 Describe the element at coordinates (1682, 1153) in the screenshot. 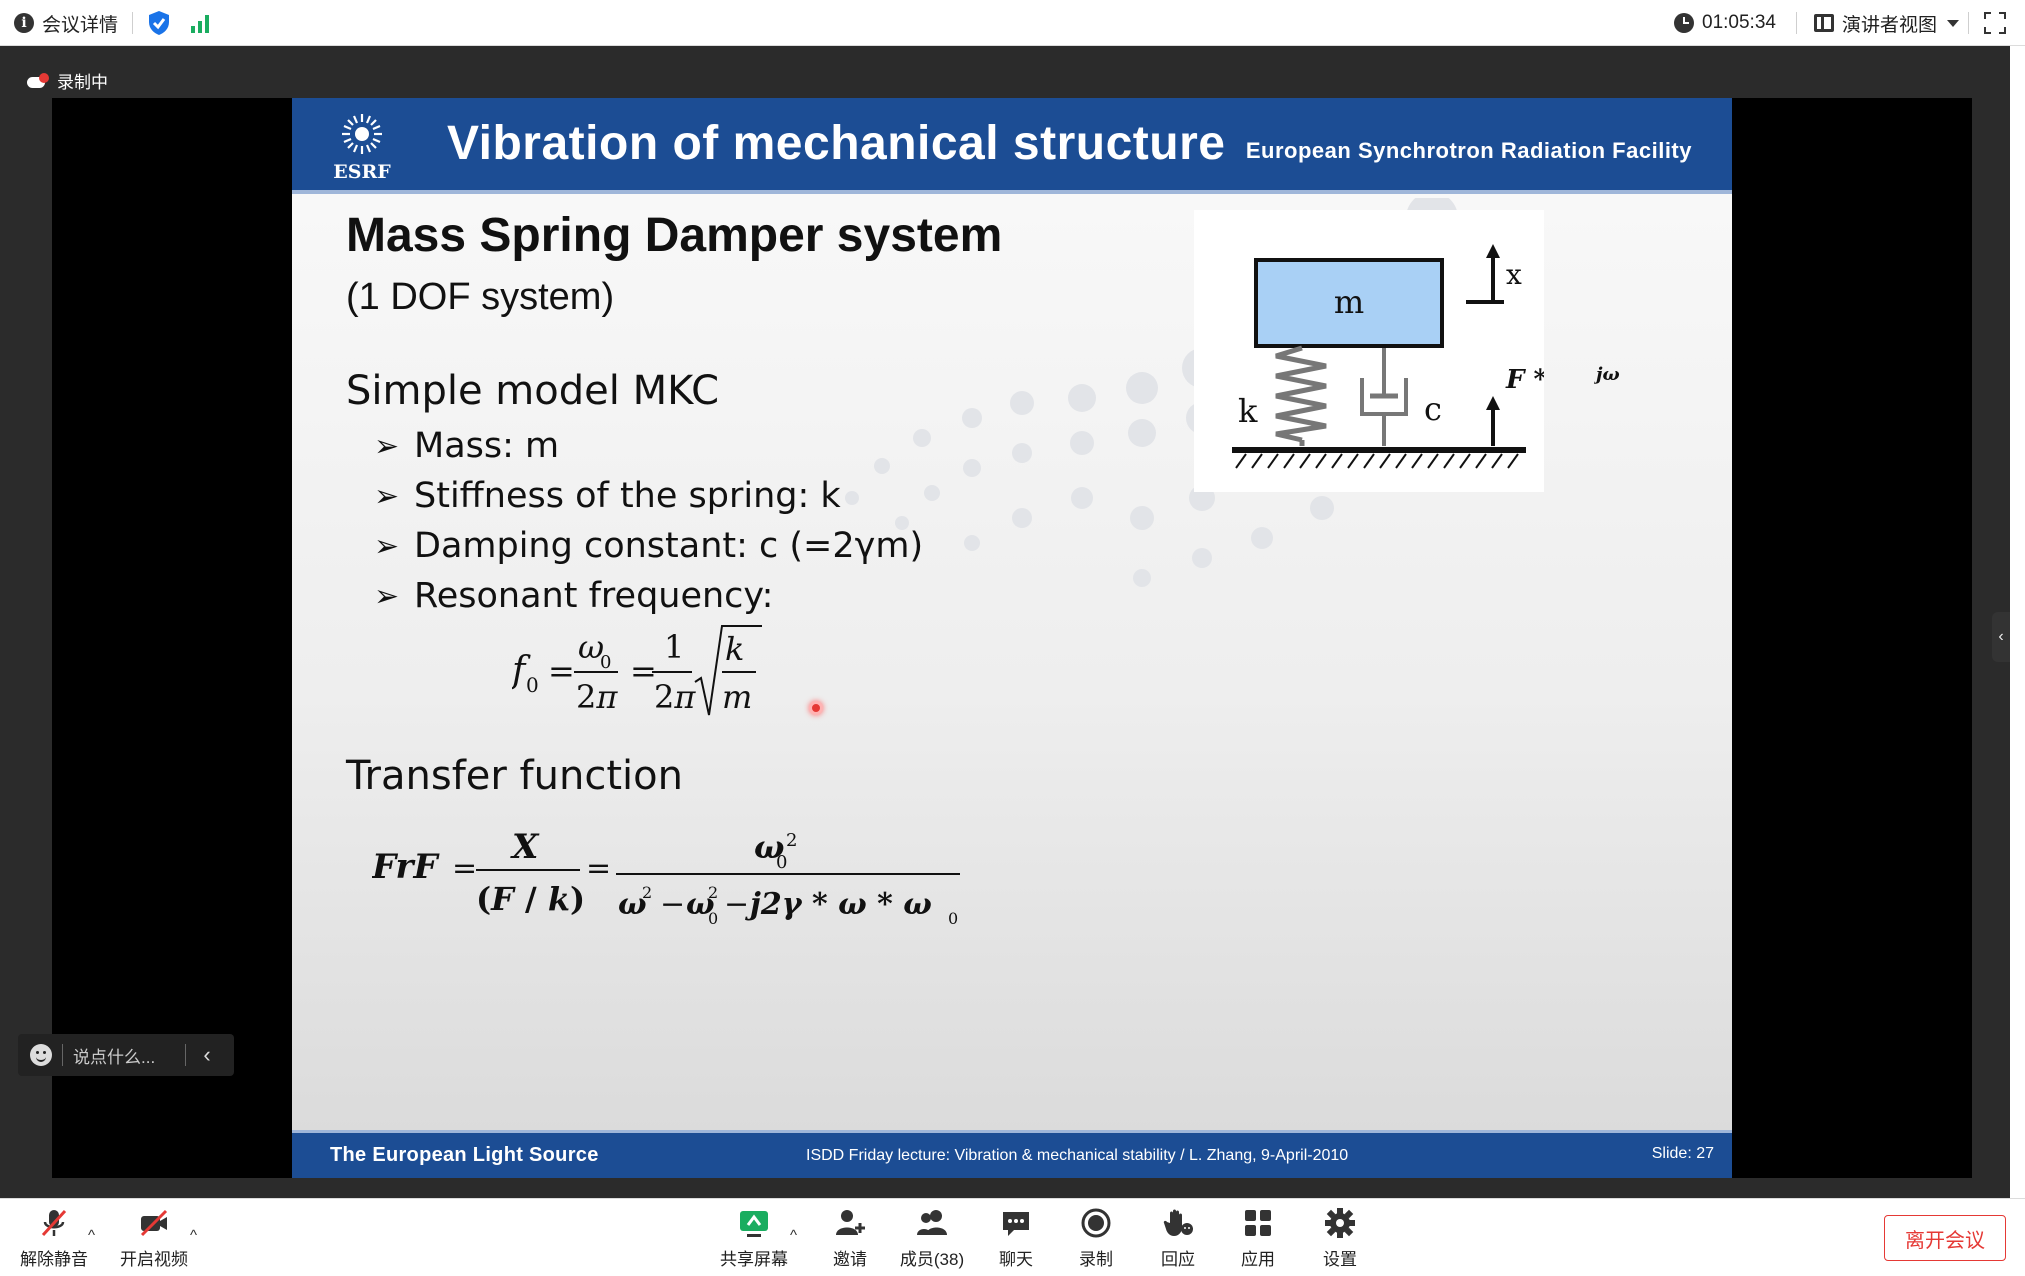

I see `slide-number: Slide: 27` at that location.